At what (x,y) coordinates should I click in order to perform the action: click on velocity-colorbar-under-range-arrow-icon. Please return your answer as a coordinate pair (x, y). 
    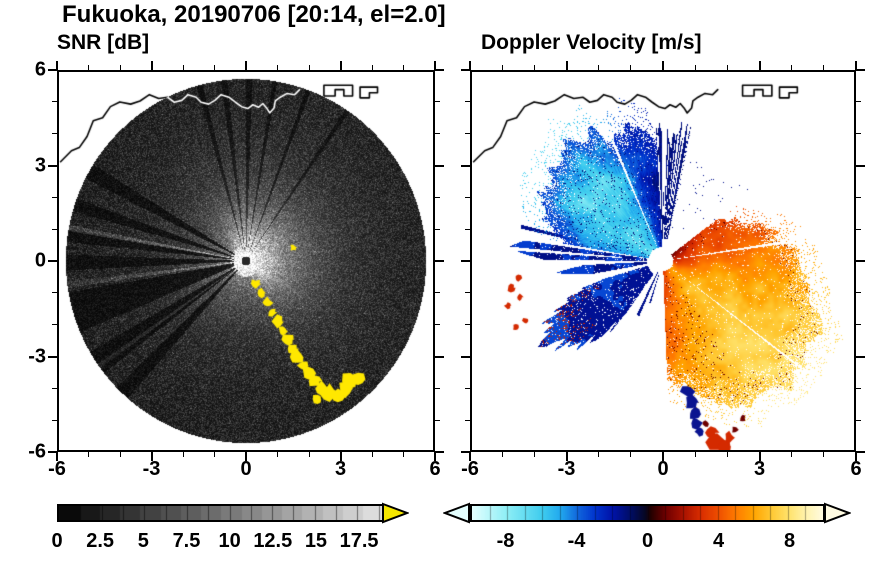
    Looking at the image, I should click on (456, 513).